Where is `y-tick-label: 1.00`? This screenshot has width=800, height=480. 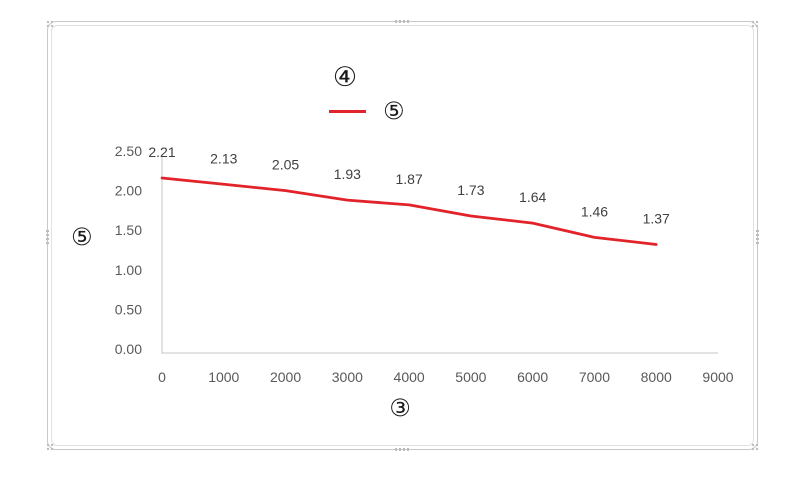 y-tick-label: 1.00 is located at coordinates (128, 270).